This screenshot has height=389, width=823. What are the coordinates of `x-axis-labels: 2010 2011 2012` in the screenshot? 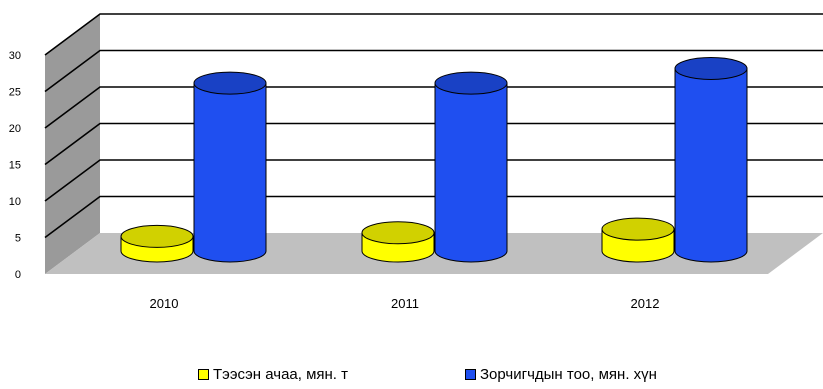 It's located at (405, 303).